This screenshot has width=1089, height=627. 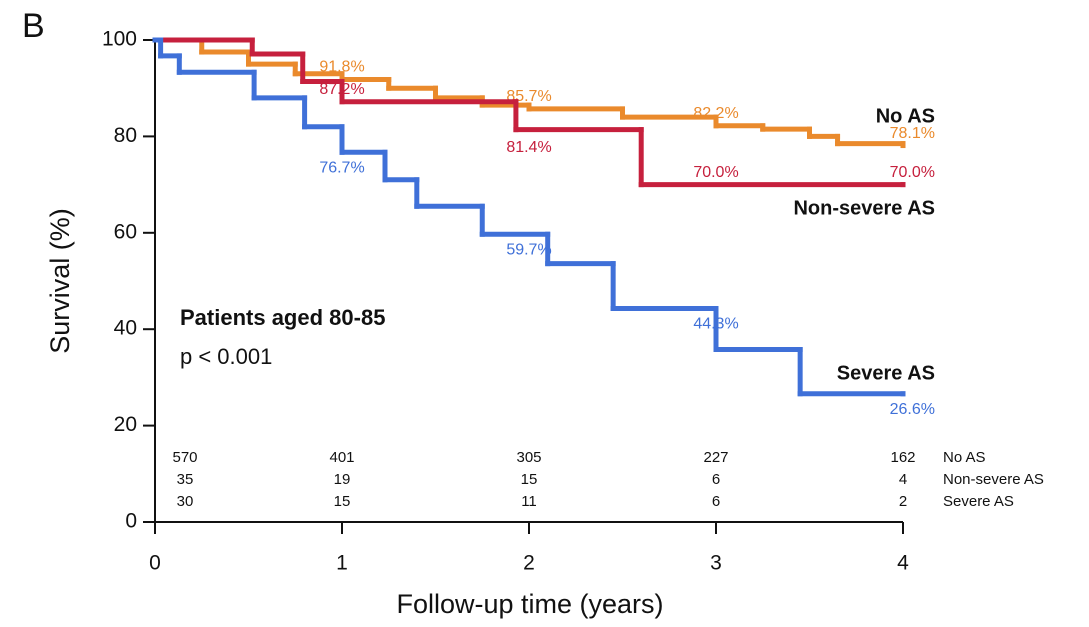 I want to click on value-label: 76.7%, so click(x=341, y=168).